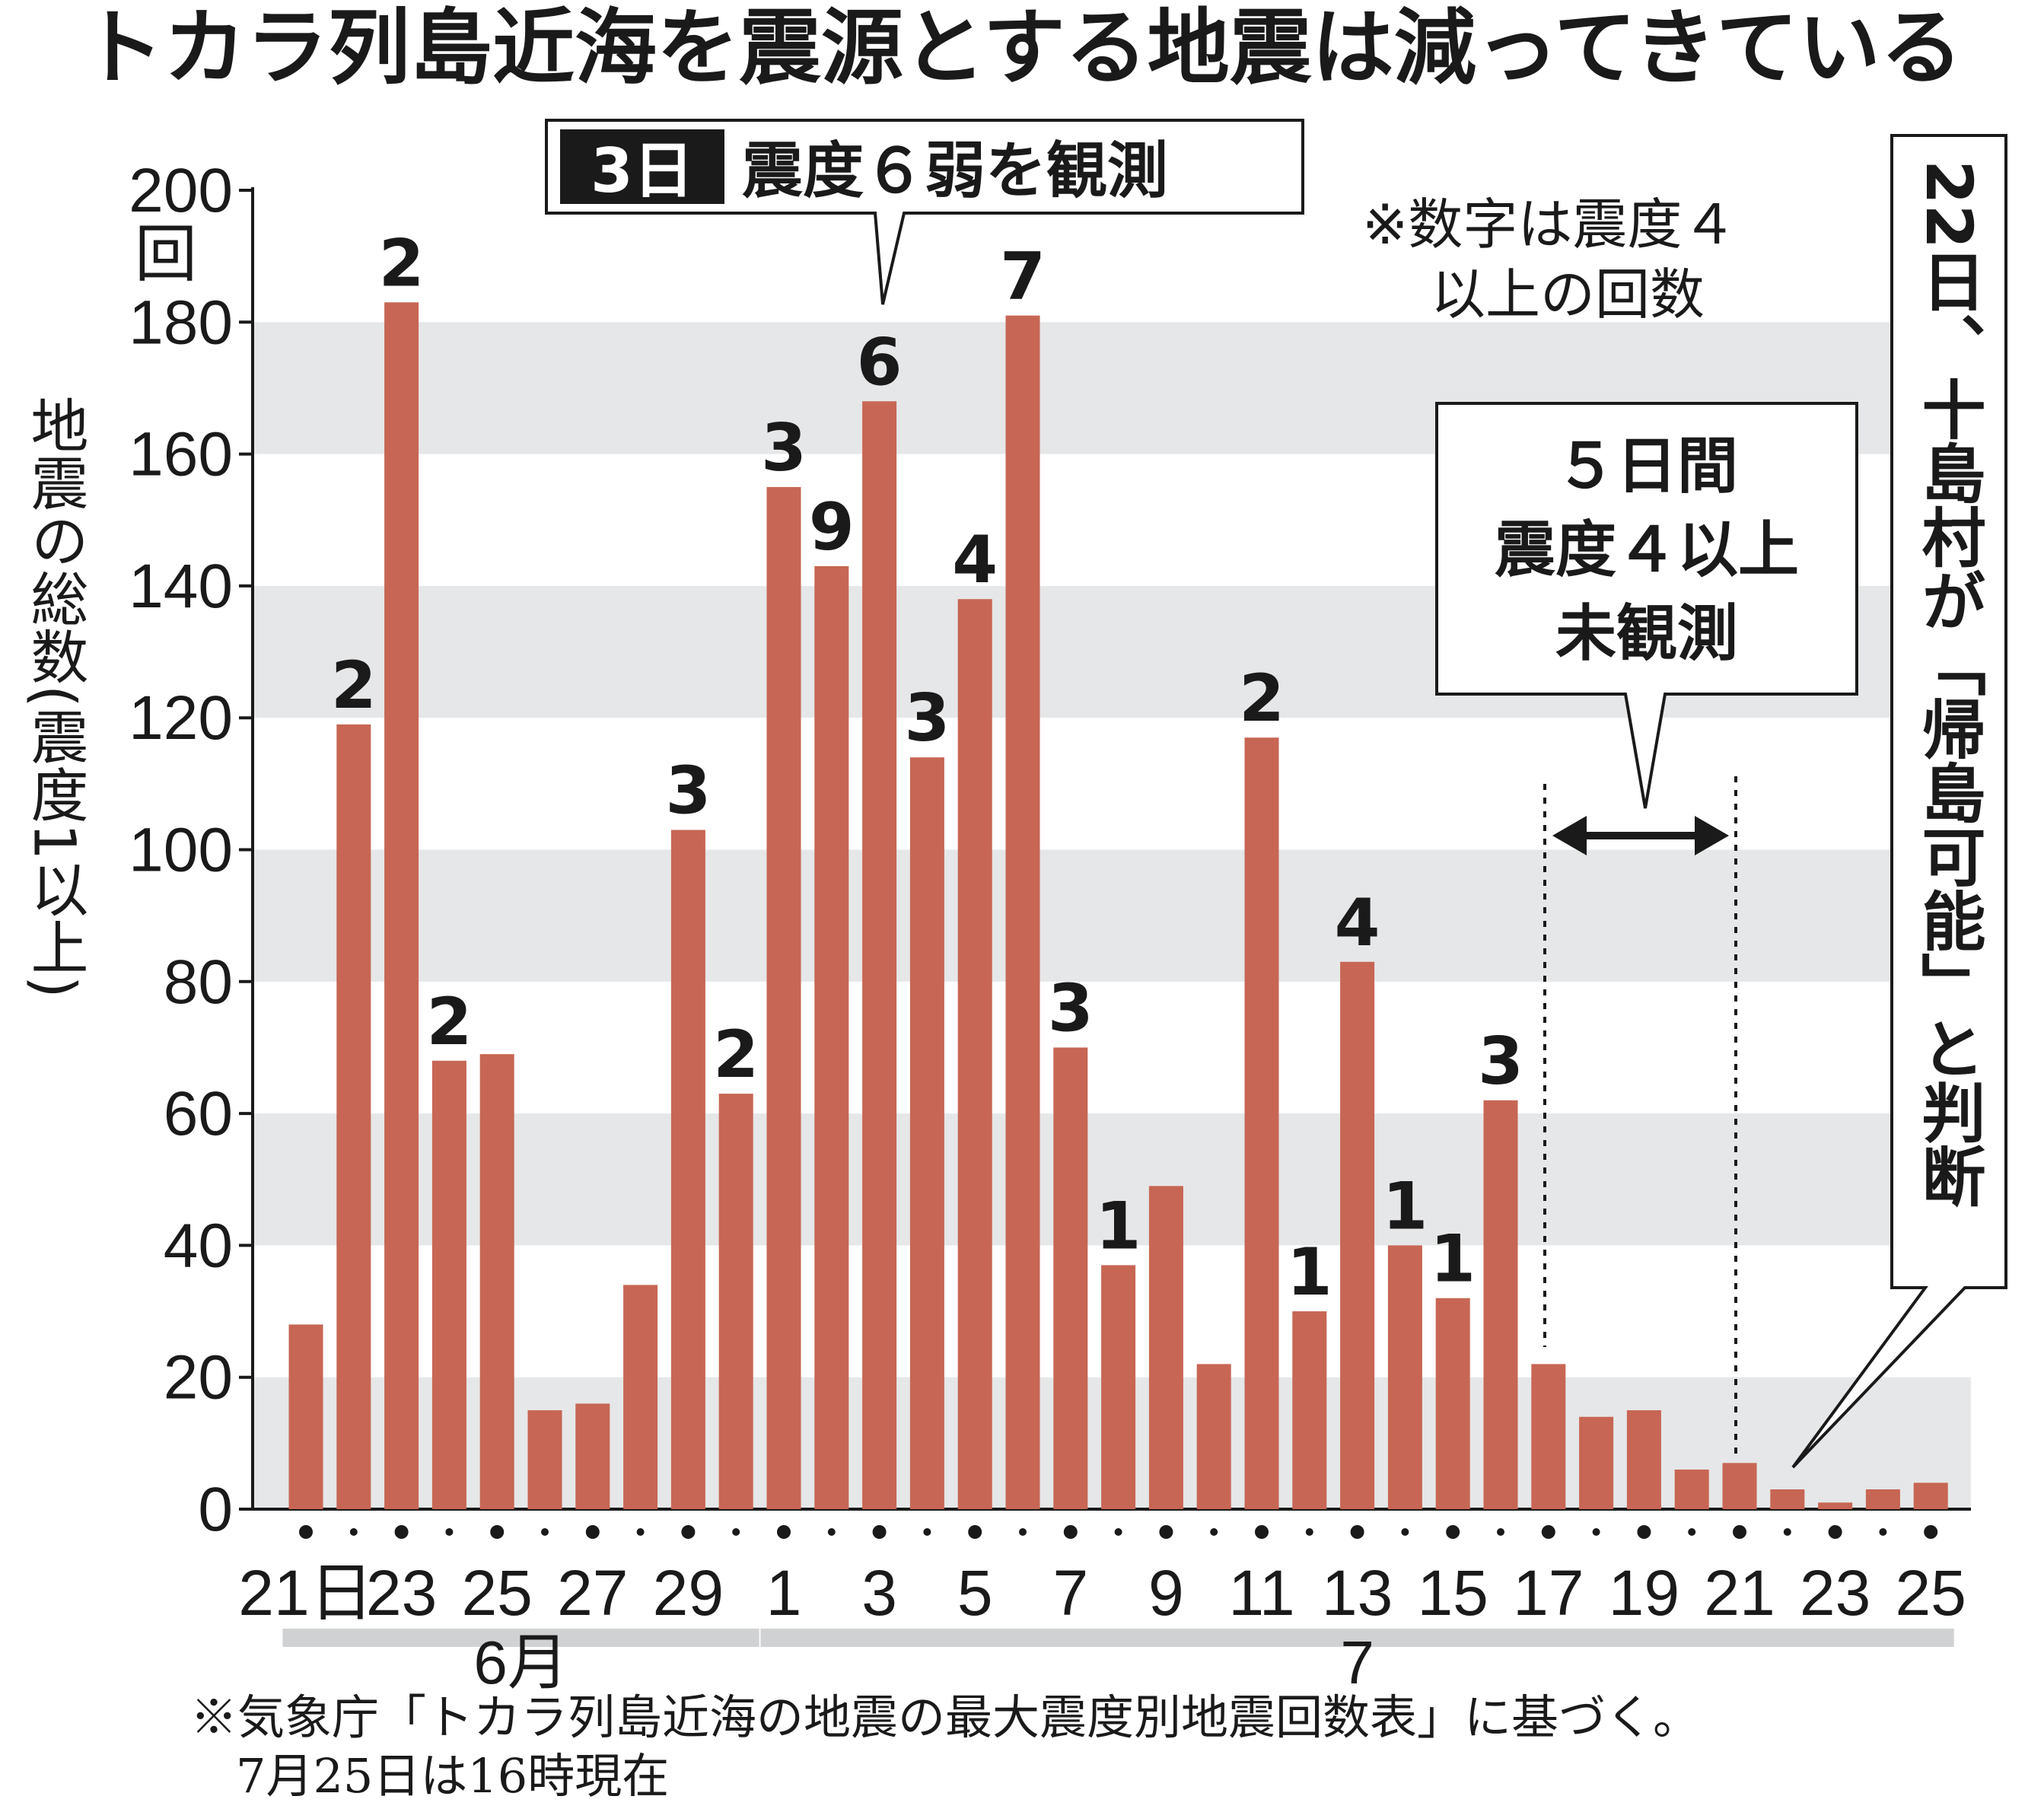 The width and height of the screenshot is (2044, 1809). Describe the element at coordinates (1640, 1115) in the screenshot. I see `gap-range-marker` at that location.